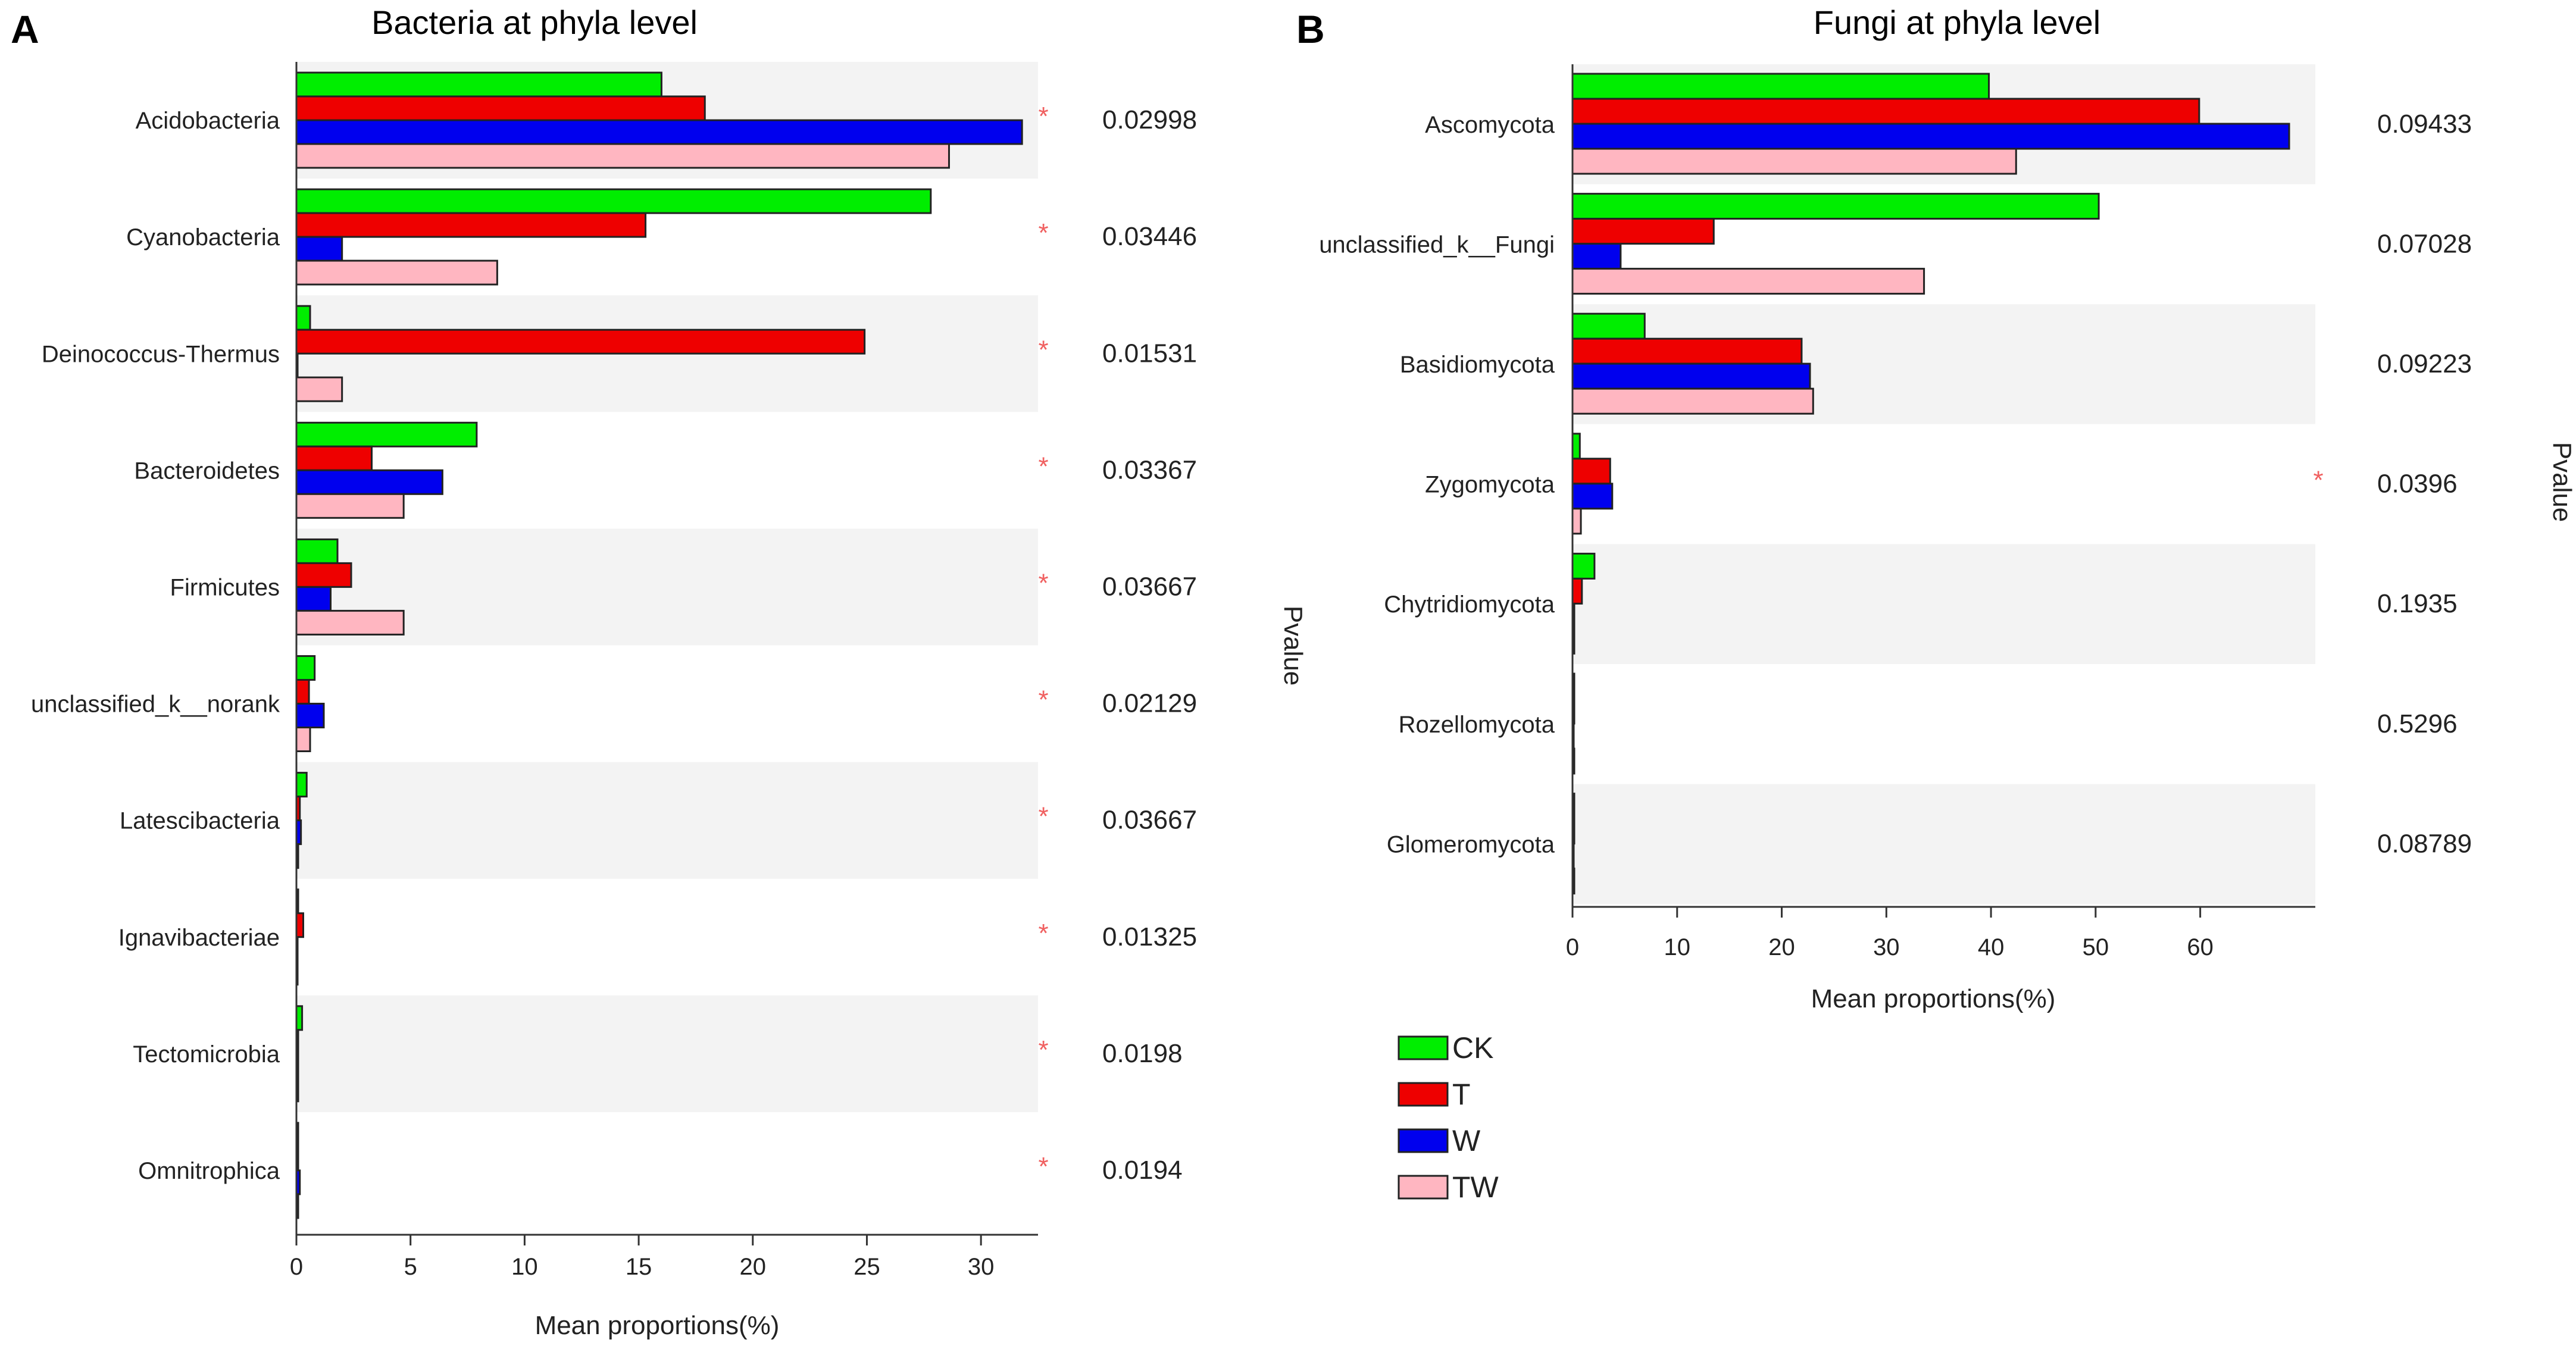 Image resolution: width=2576 pixels, height=1349 pixels. What do you see at coordinates (1448, 1117) in the screenshot?
I see `legend: CK TW TW` at bounding box center [1448, 1117].